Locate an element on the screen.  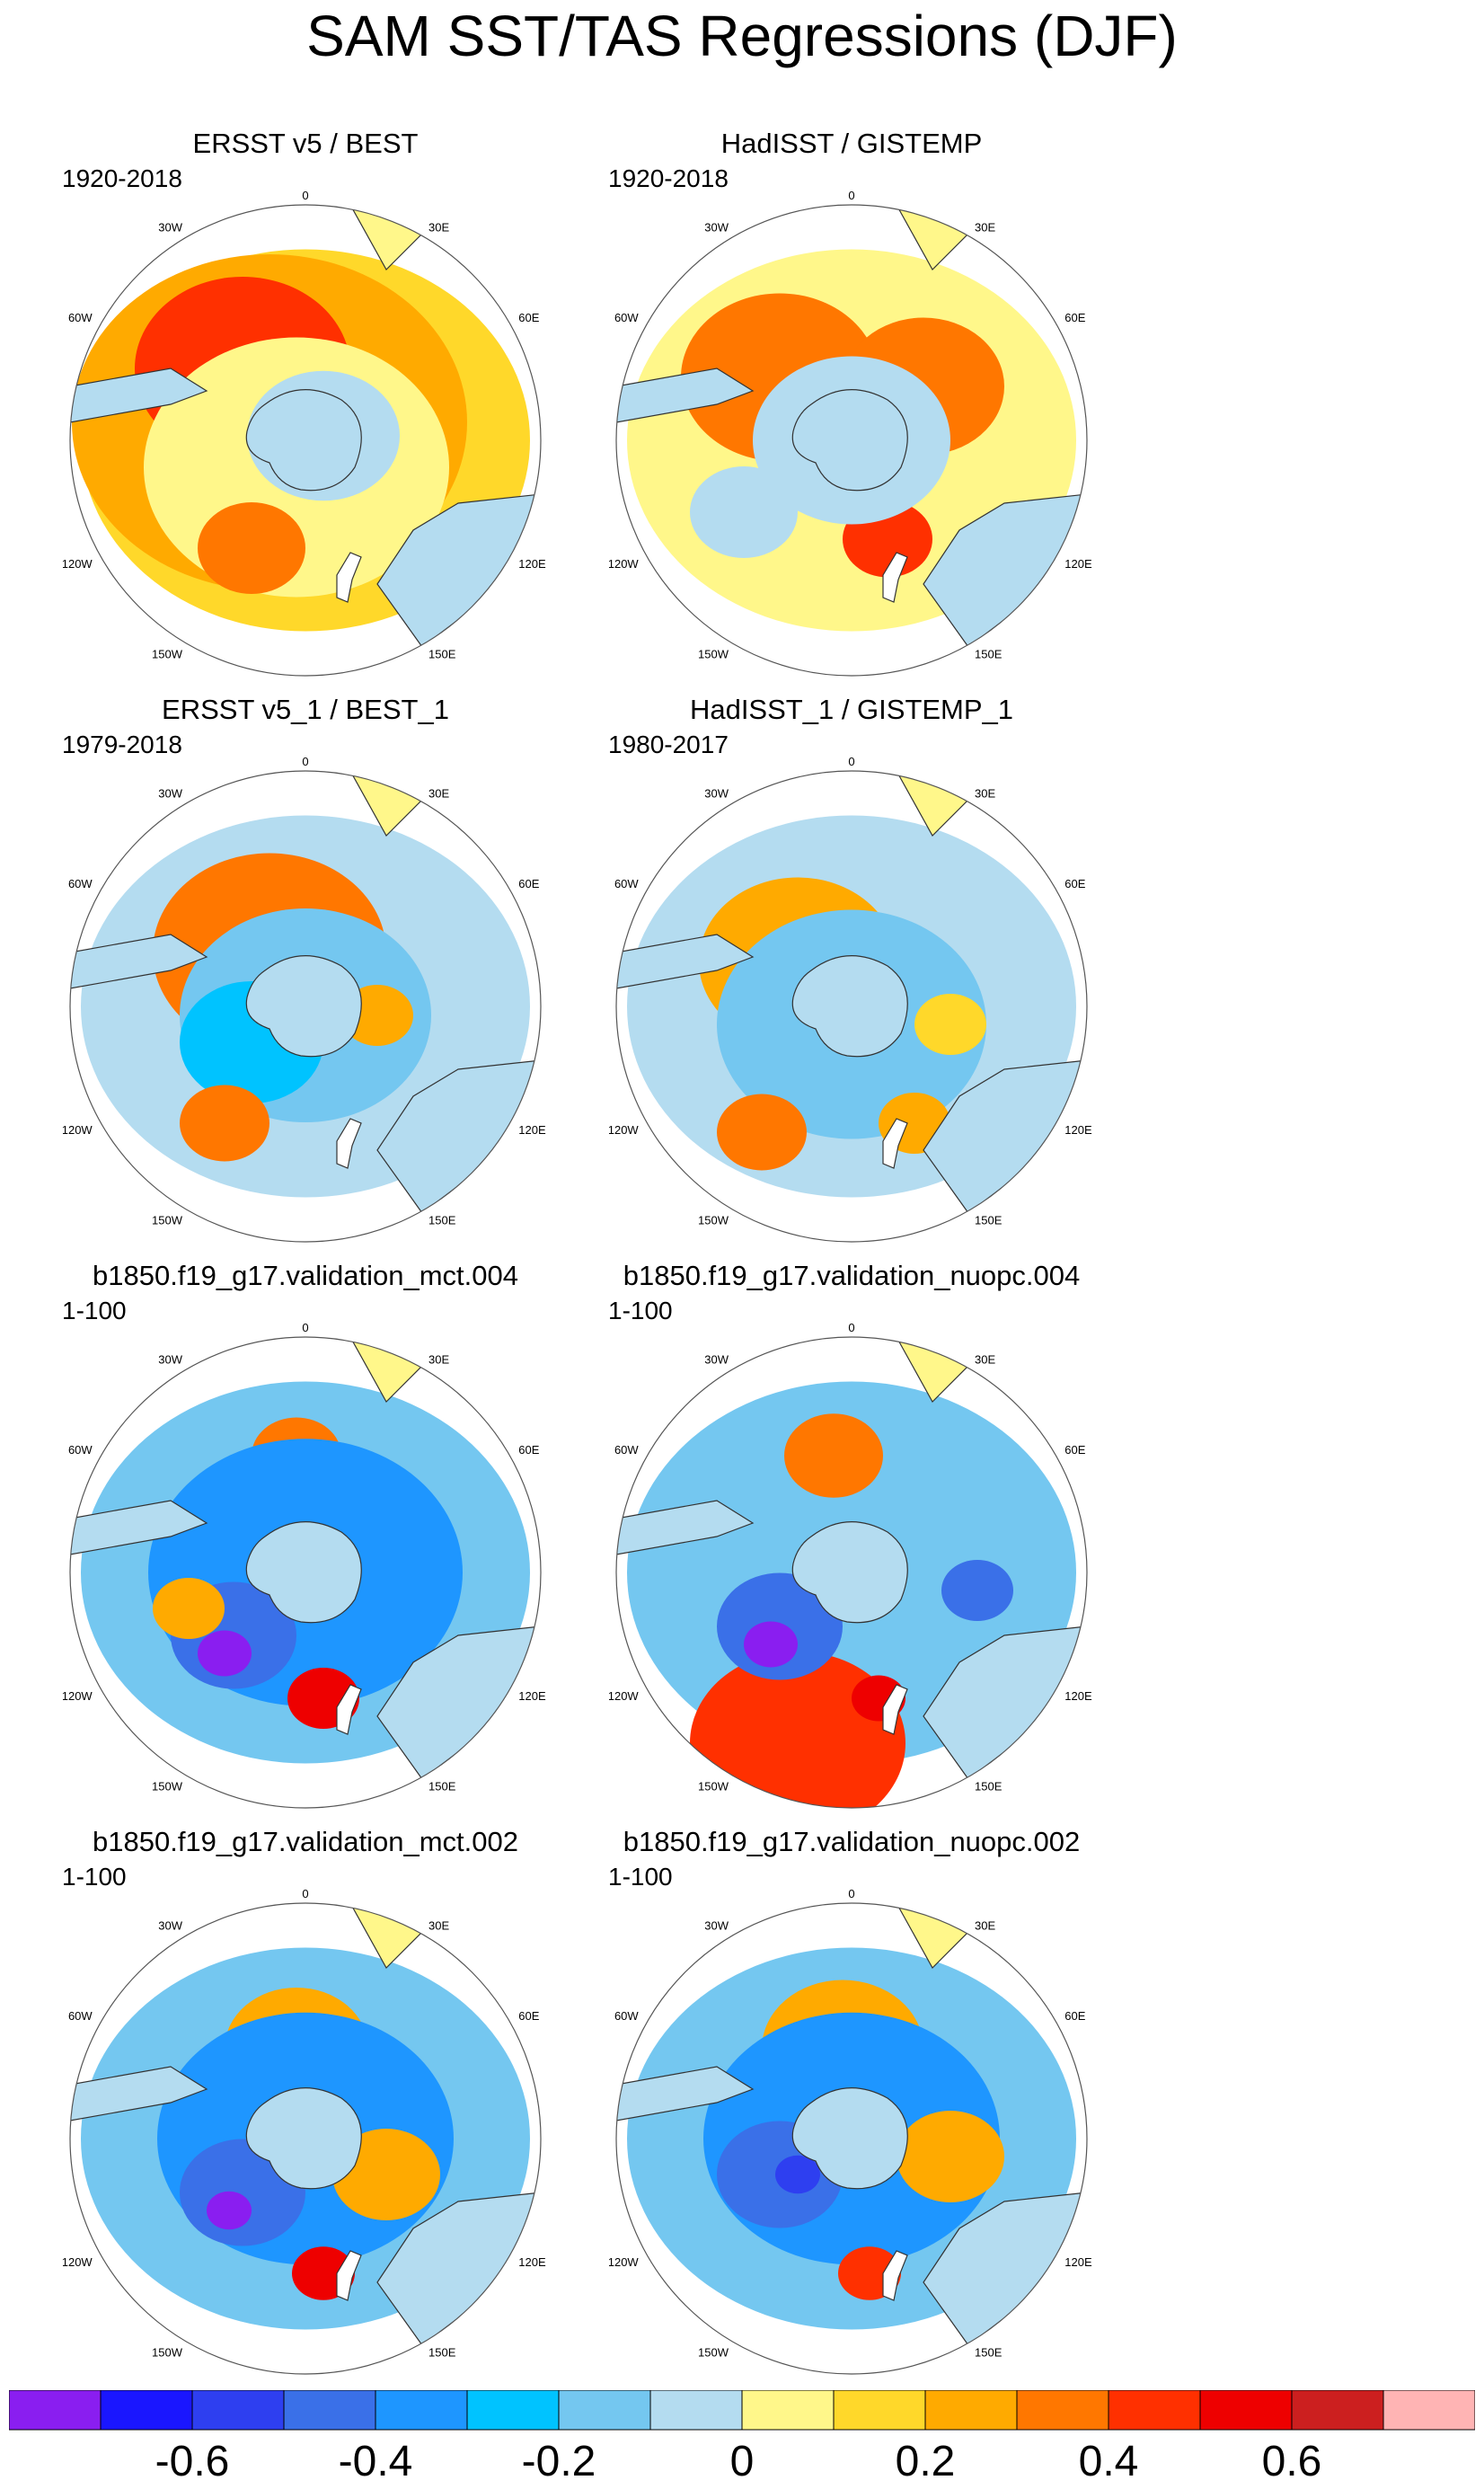
panel-title: ERSST v5 / BEST is located at coordinates (305, 143).